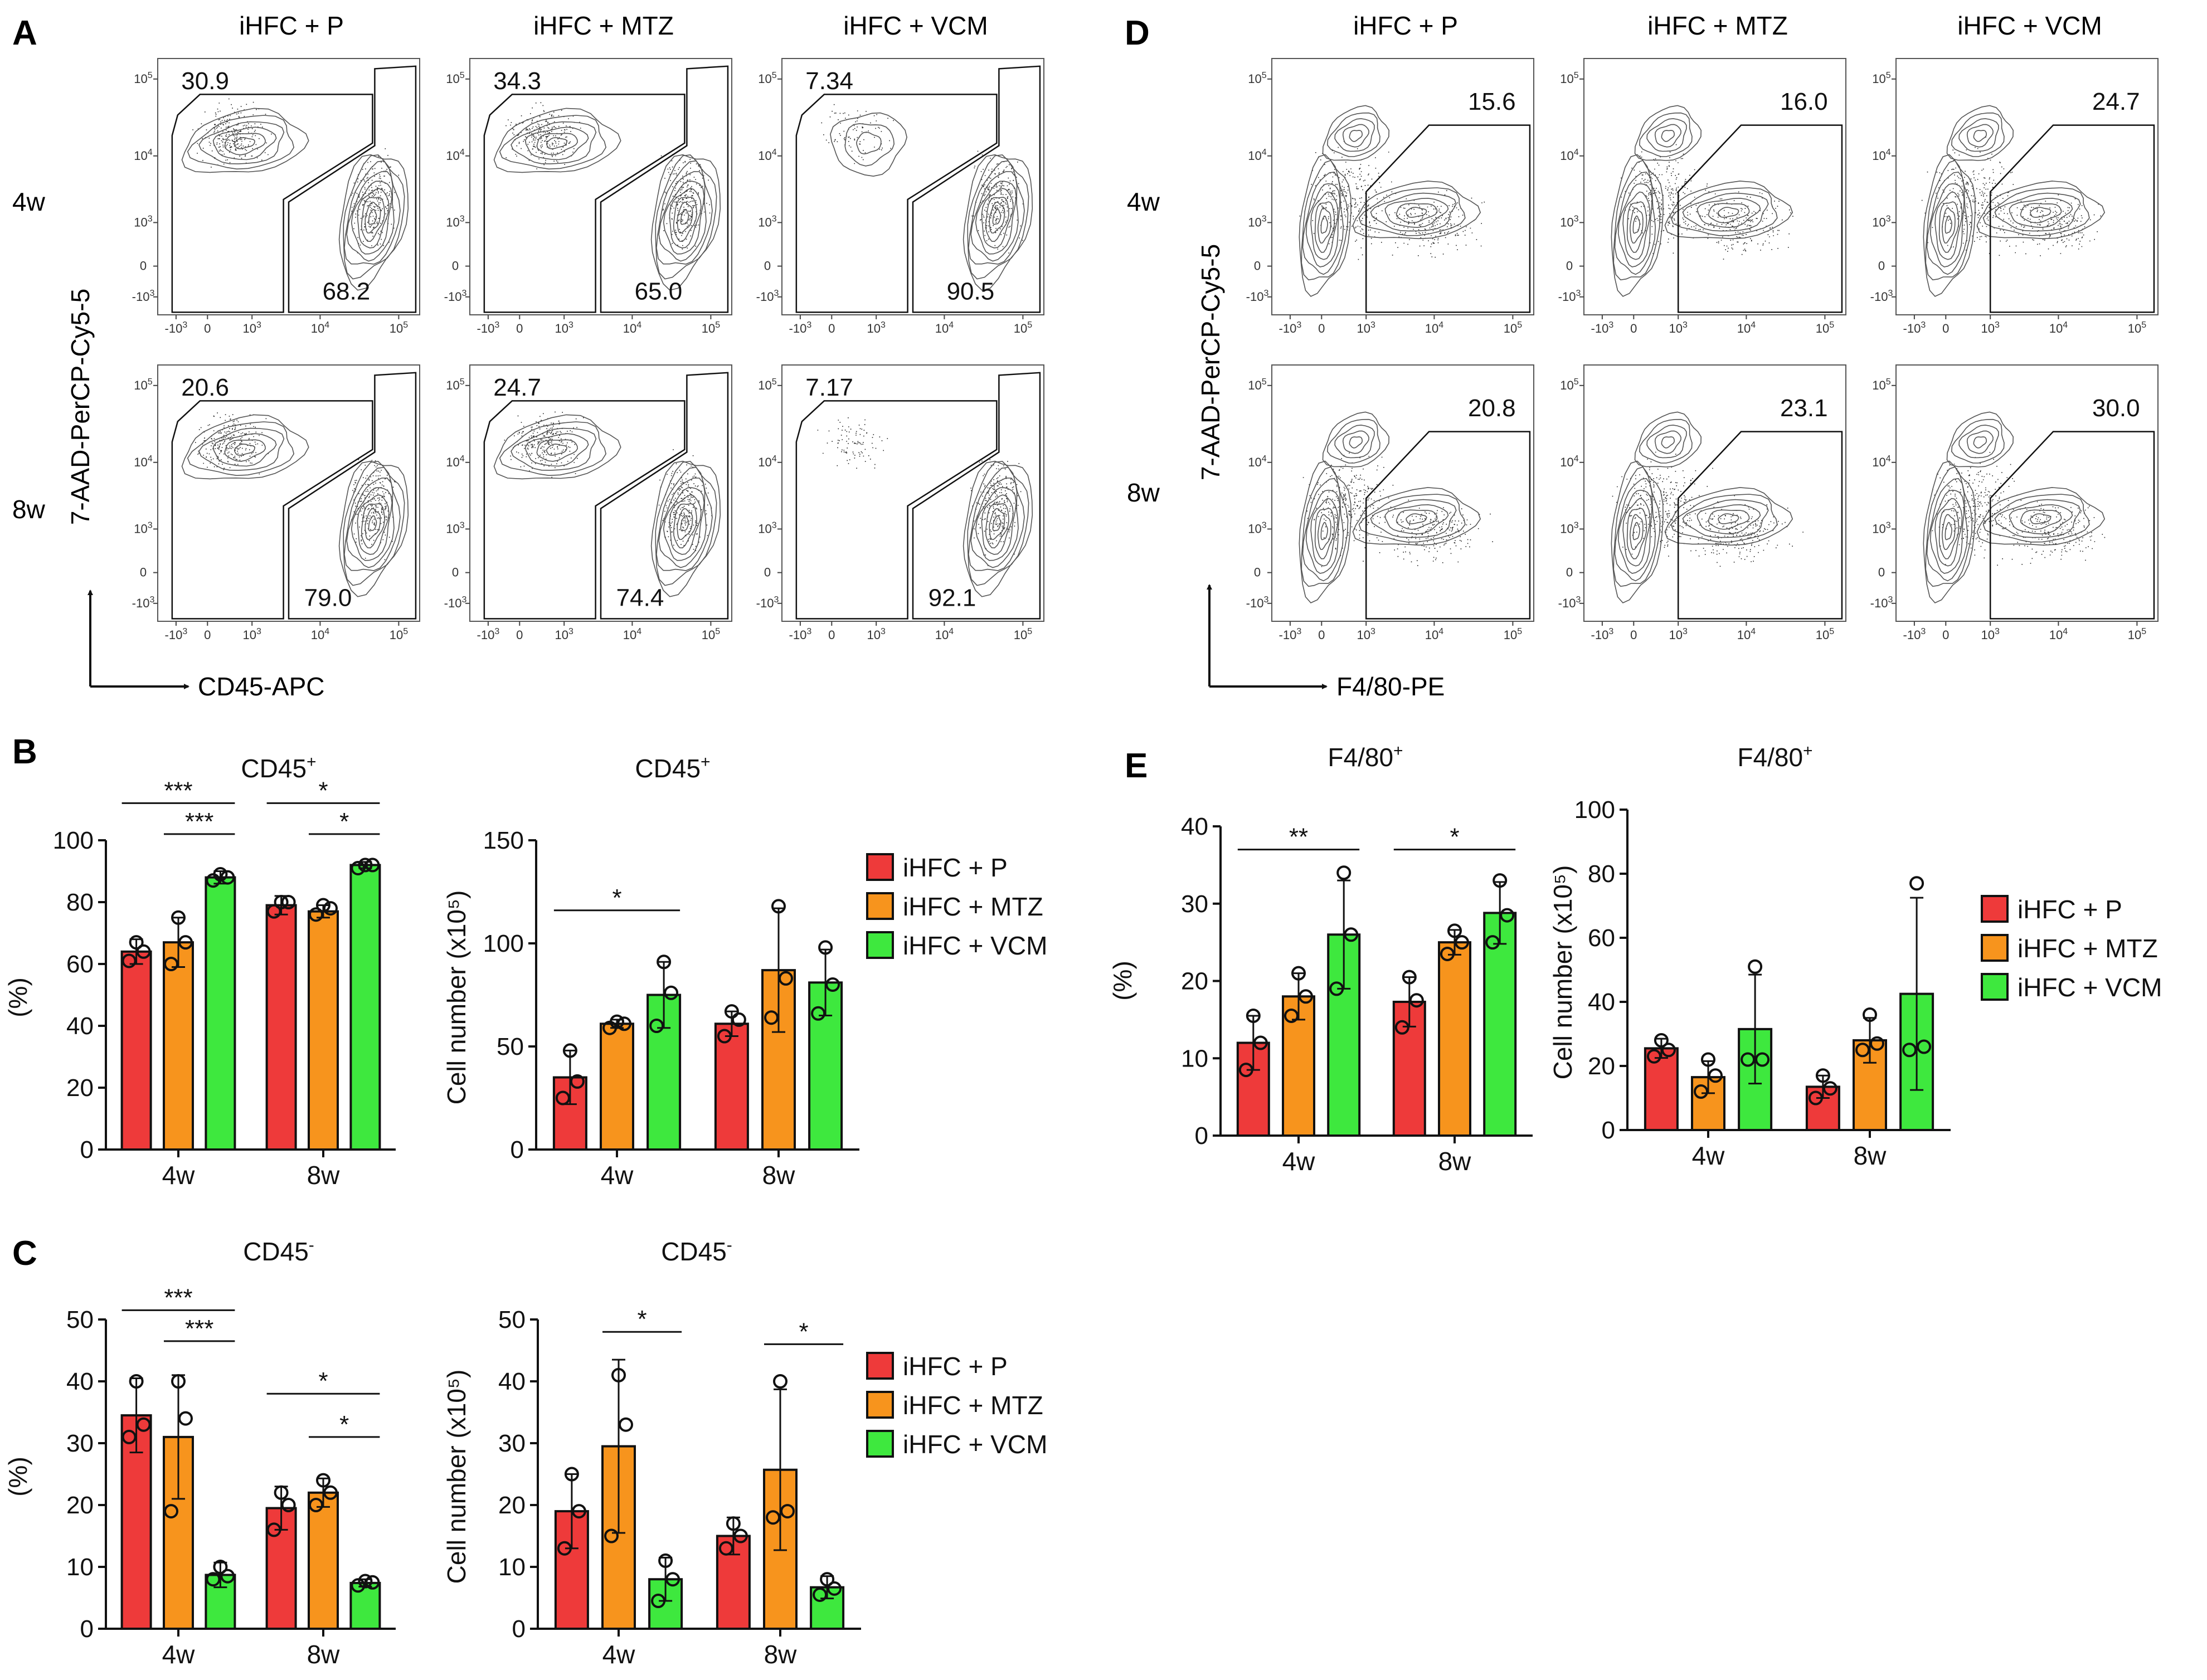  I want to click on chart-title-sup: +, so click(706, 762).